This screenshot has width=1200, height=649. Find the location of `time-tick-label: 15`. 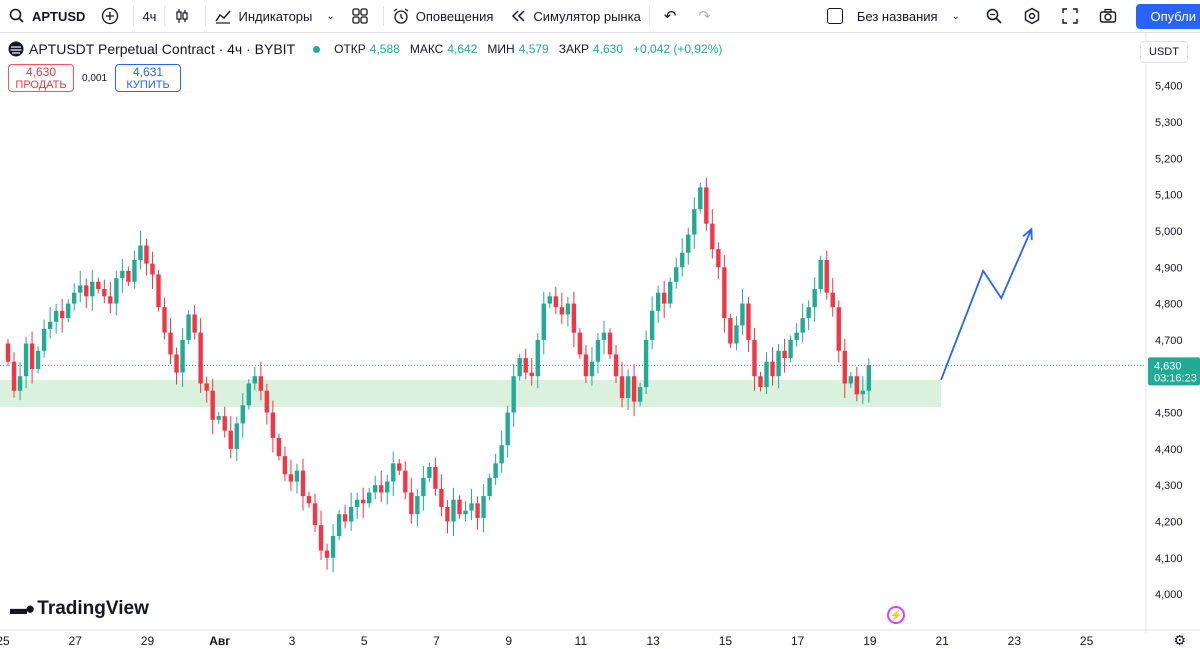

time-tick-label: 15 is located at coordinates (726, 641).